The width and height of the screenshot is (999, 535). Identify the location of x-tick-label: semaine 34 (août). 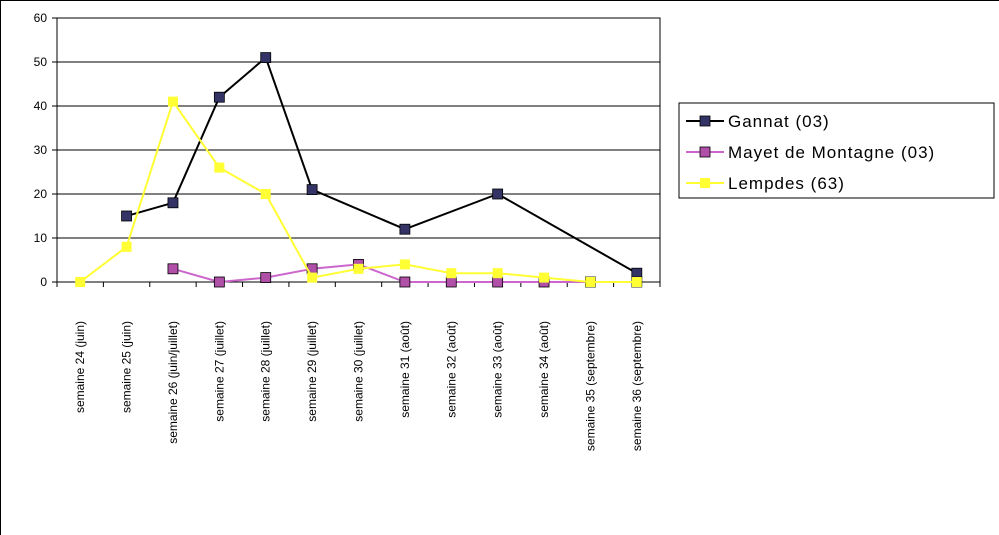
(544, 369).